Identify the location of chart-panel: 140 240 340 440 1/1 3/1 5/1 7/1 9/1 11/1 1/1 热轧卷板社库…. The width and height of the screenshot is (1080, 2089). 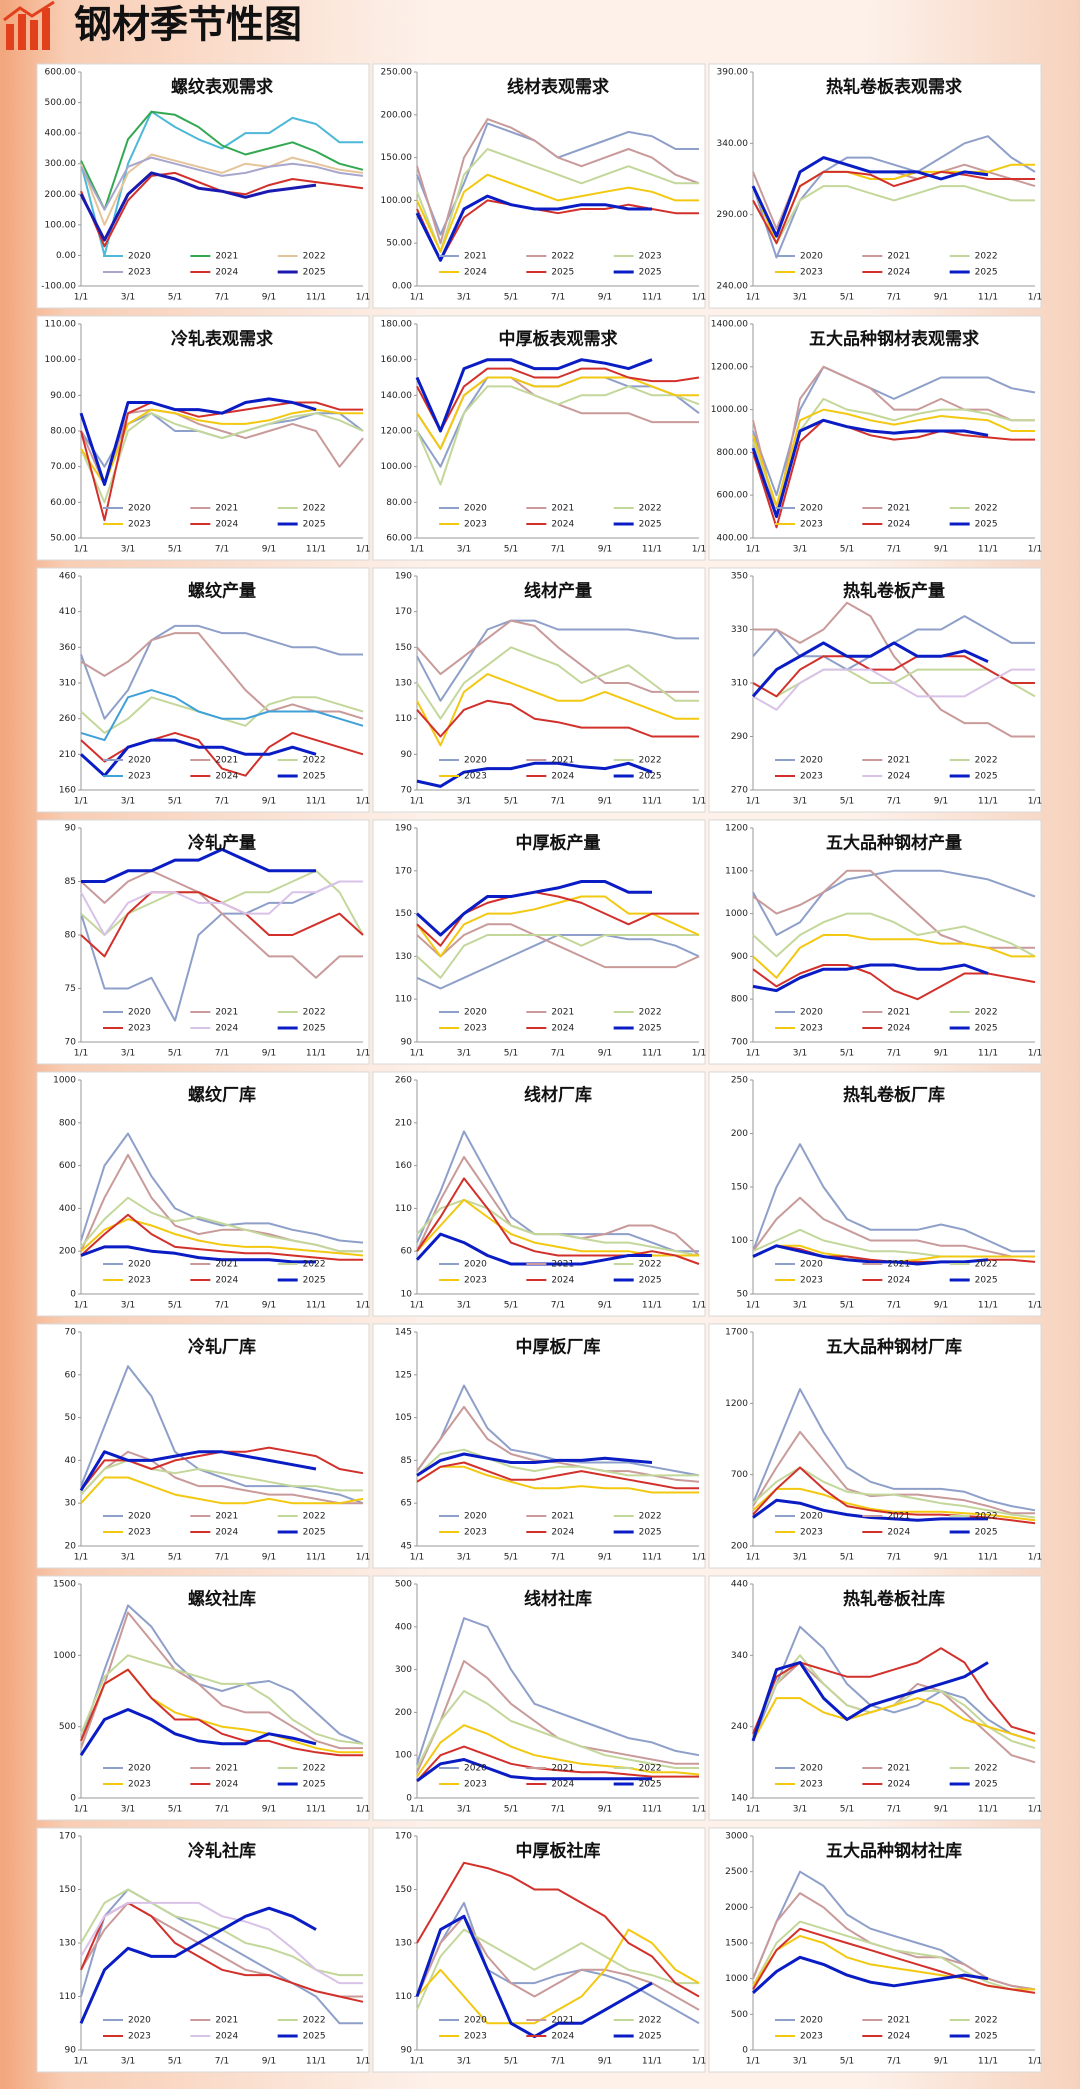
(875, 1698).